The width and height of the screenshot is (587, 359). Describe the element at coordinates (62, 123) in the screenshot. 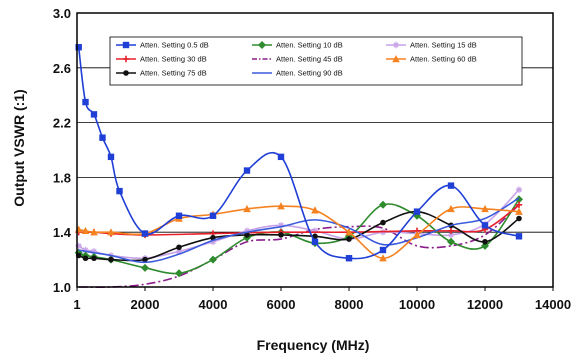

I see `y-tick-label: 2.2` at that location.